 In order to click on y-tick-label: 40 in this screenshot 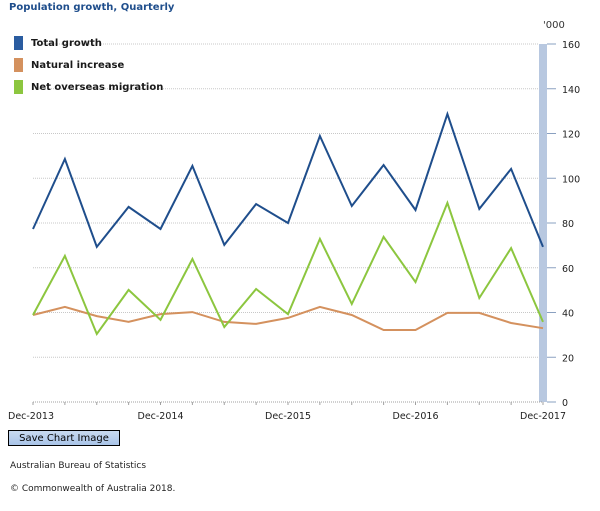, I will do `click(568, 314)`.